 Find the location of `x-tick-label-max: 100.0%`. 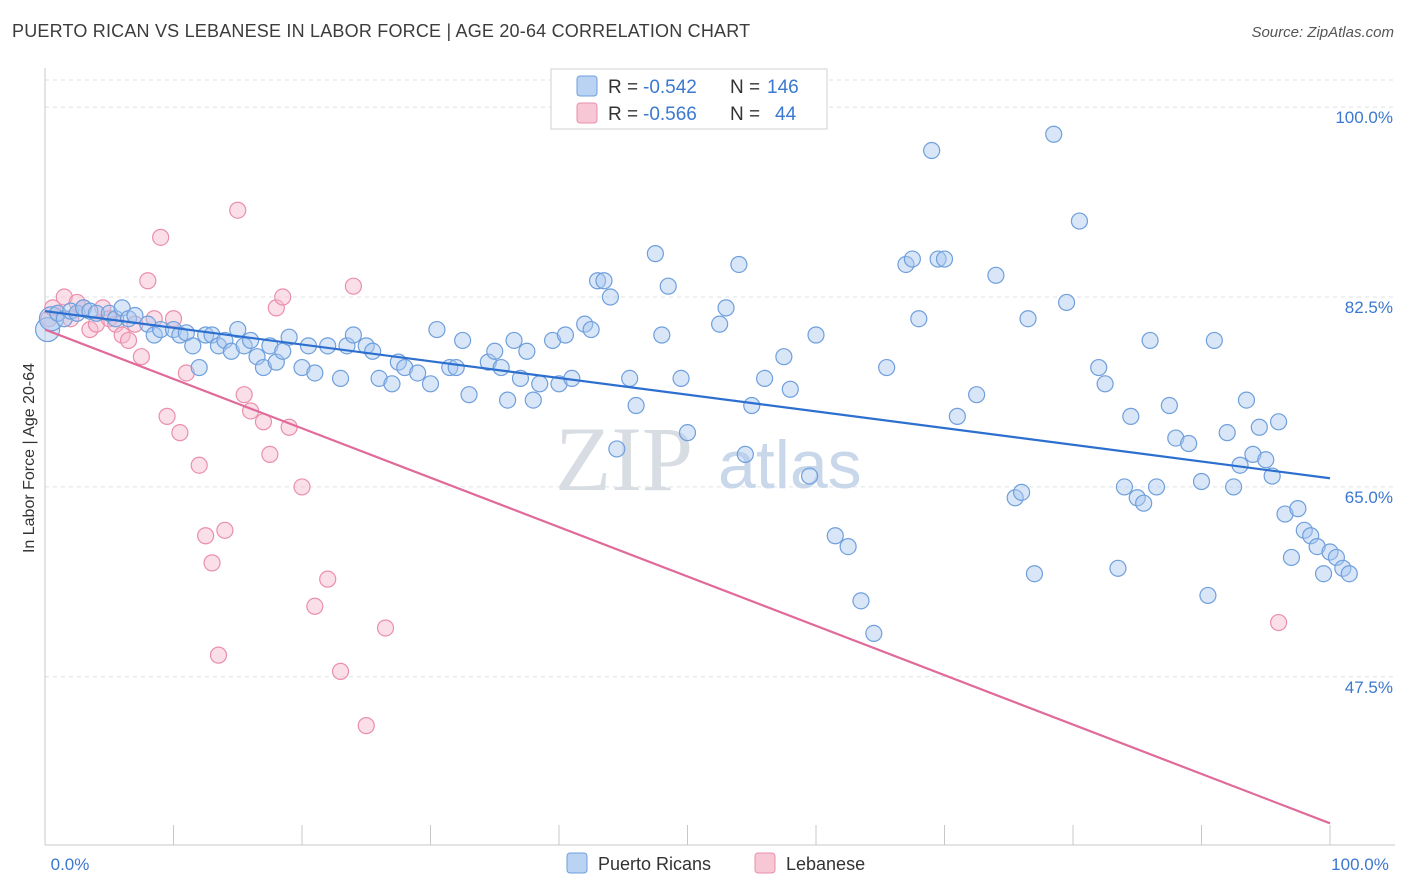

x-tick-label-max: 100.0% is located at coordinates (1360, 864).